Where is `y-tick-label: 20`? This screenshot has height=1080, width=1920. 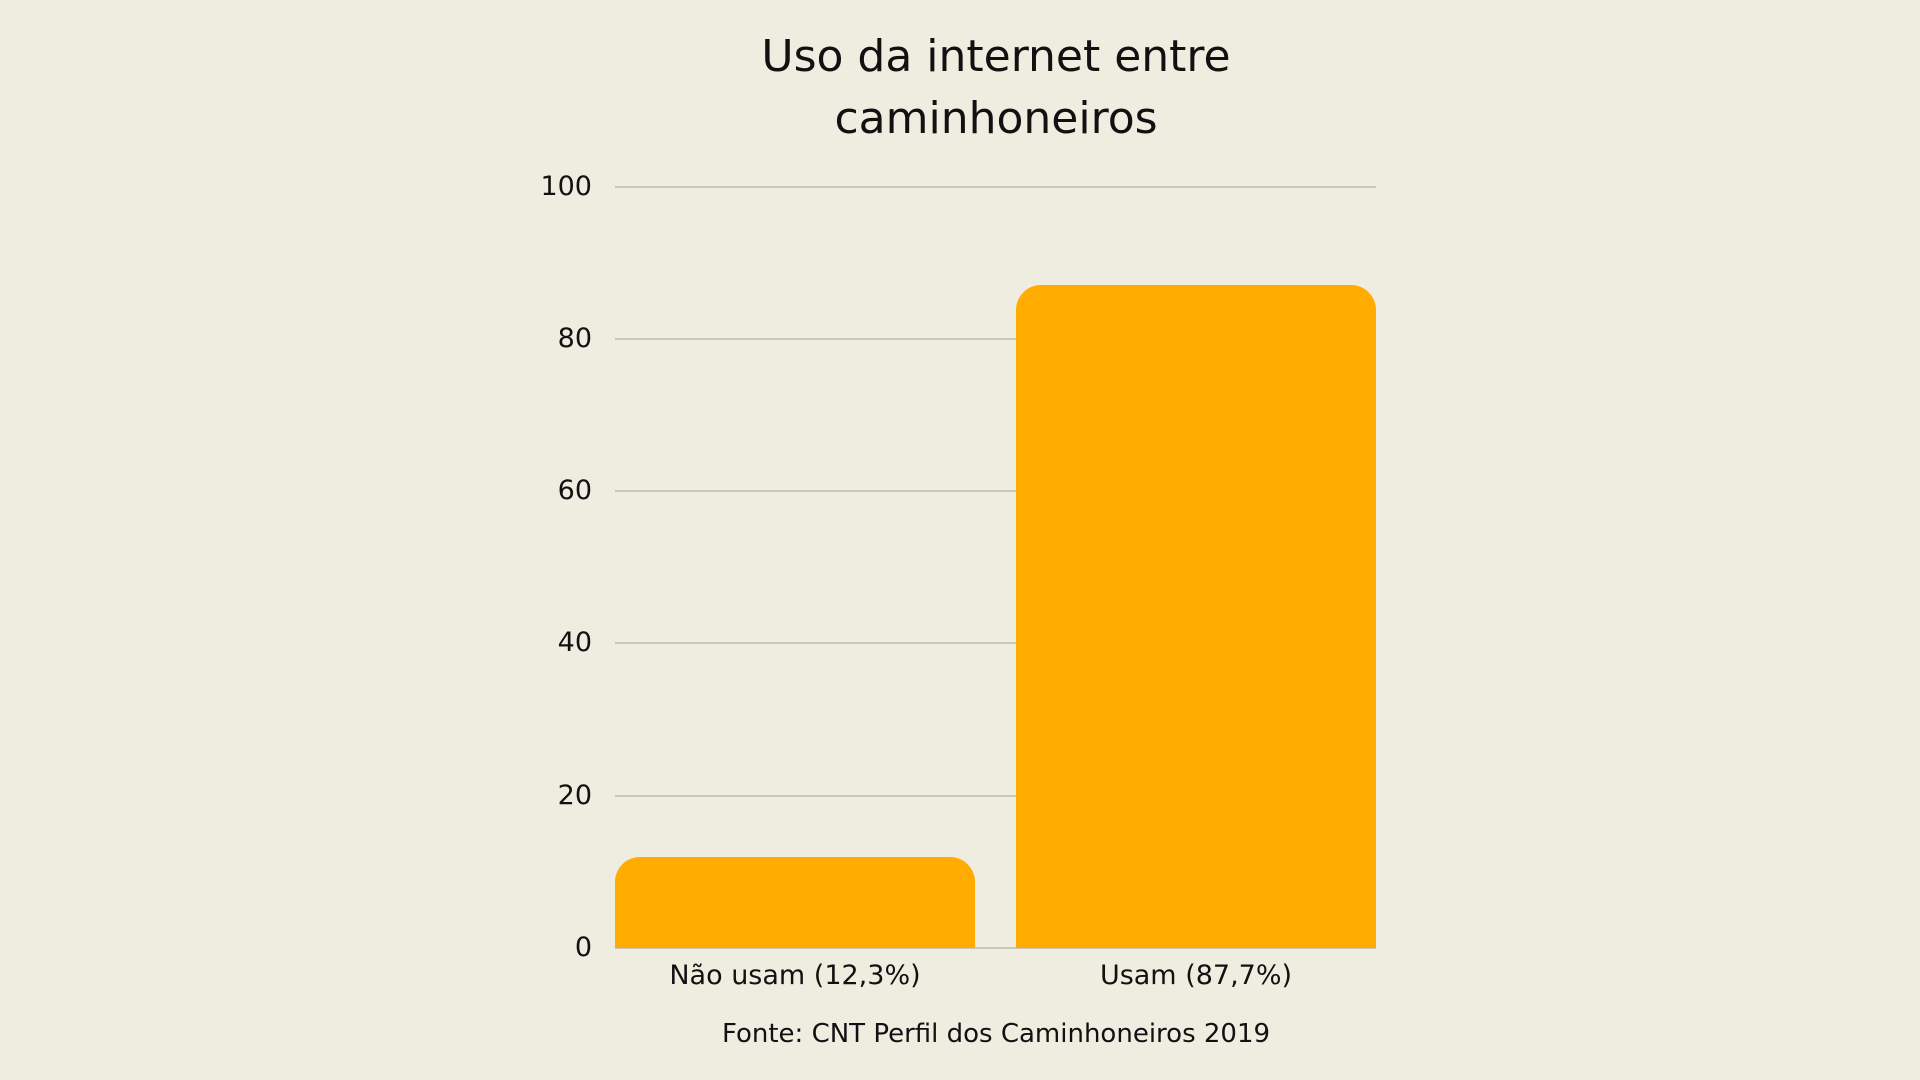 y-tick-label: 20 is located at coordinates (574, 795).